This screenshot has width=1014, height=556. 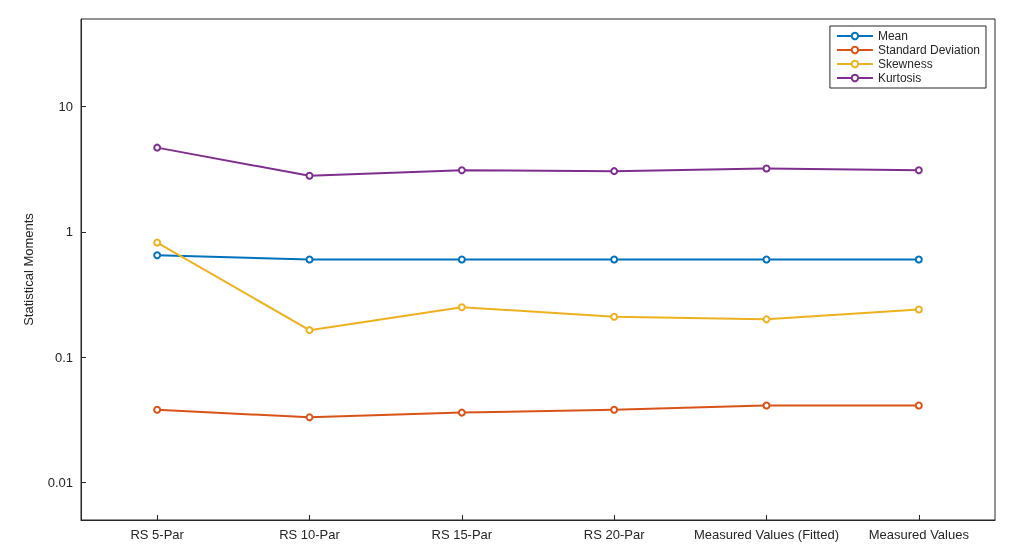 What do you see at coordinates (60, 482) in the screenshot?
I see `y-tick-label: 0.01` at bounding box center [60, 482].